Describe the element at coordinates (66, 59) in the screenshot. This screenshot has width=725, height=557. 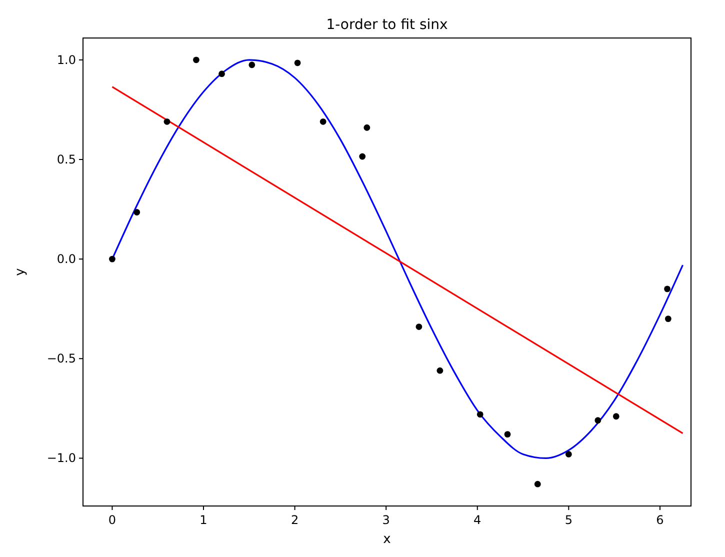
I see `y-tick-label: 1.0` at that location.